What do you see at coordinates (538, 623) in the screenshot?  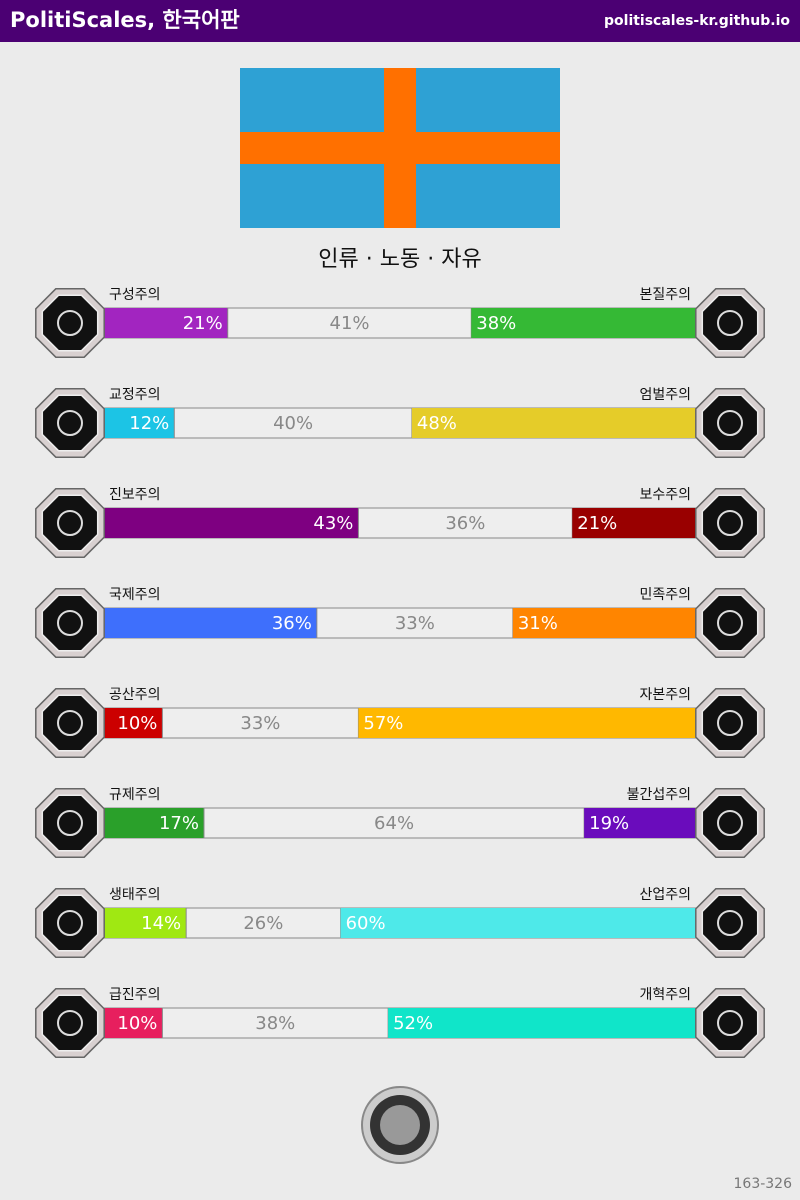 I see `value-right: 31%` at bounding box center [538, 623].